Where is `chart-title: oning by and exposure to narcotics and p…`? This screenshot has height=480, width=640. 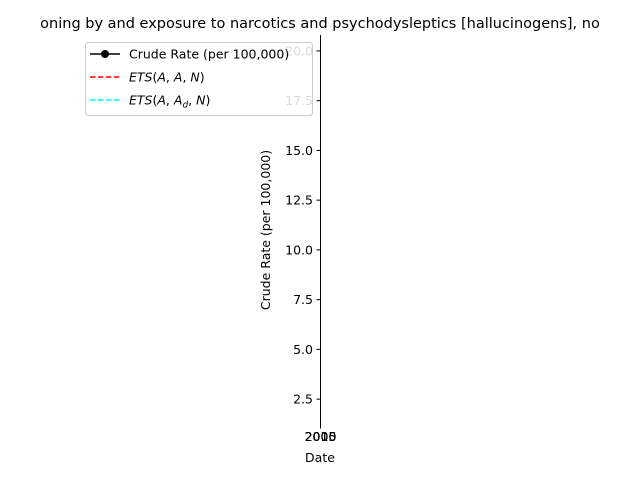 chart-title: oning by and exposure to narcotics and p… is located at coordinates (320, 24).